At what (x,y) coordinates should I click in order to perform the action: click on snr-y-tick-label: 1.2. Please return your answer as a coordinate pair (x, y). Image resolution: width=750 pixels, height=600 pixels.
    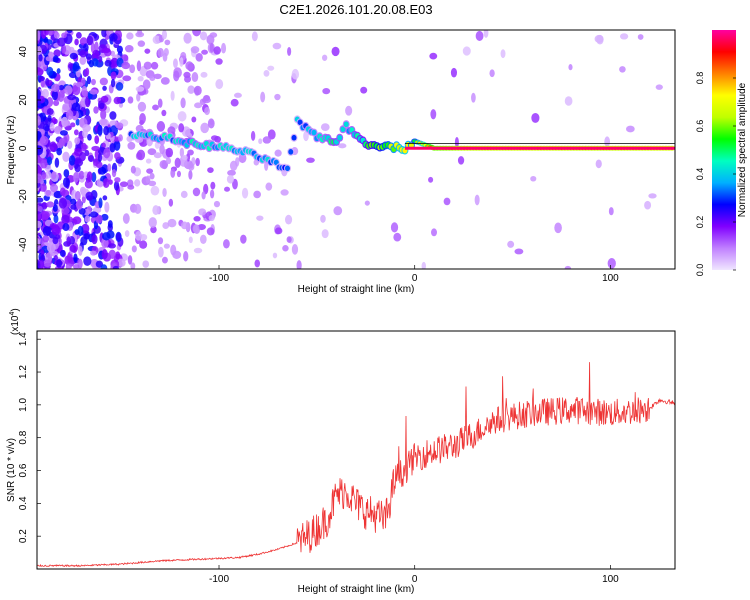
    Looking at the image, I should click on (23, 372).